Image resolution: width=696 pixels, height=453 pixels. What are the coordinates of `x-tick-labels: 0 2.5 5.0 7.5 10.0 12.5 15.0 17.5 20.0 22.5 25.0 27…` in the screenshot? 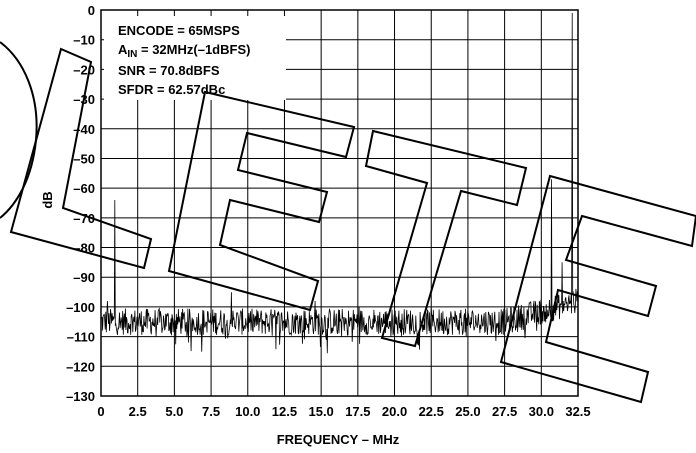 It's located at (343, 411).